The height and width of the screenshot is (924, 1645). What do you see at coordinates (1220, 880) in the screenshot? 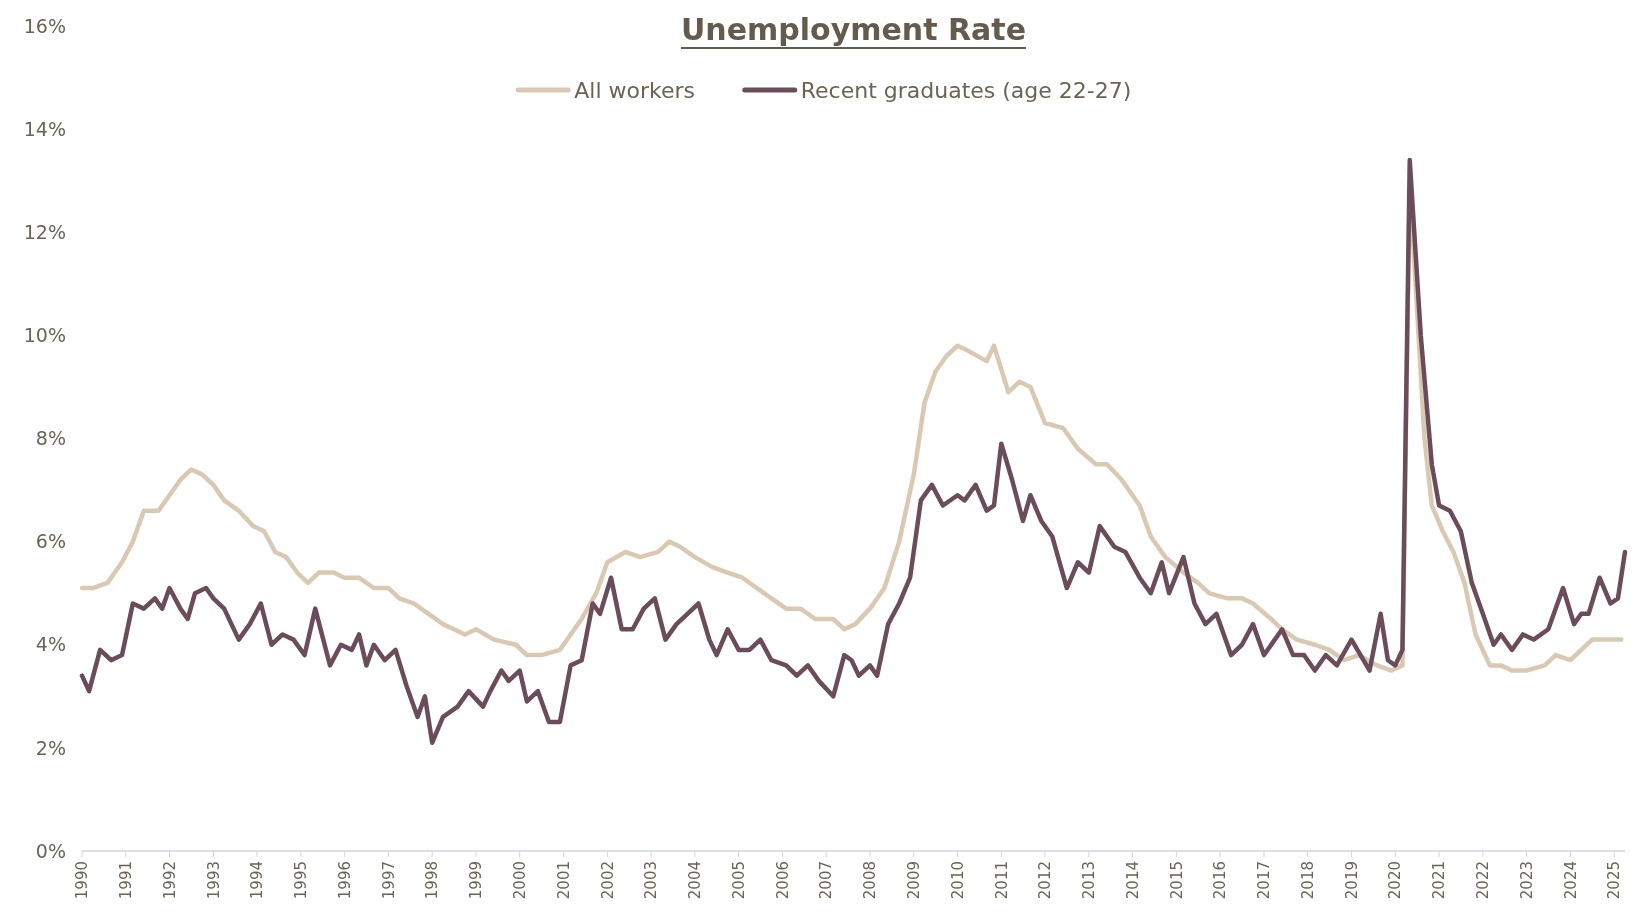
I see `x-tick-label: 2016` at bounding box center [1220, 880].